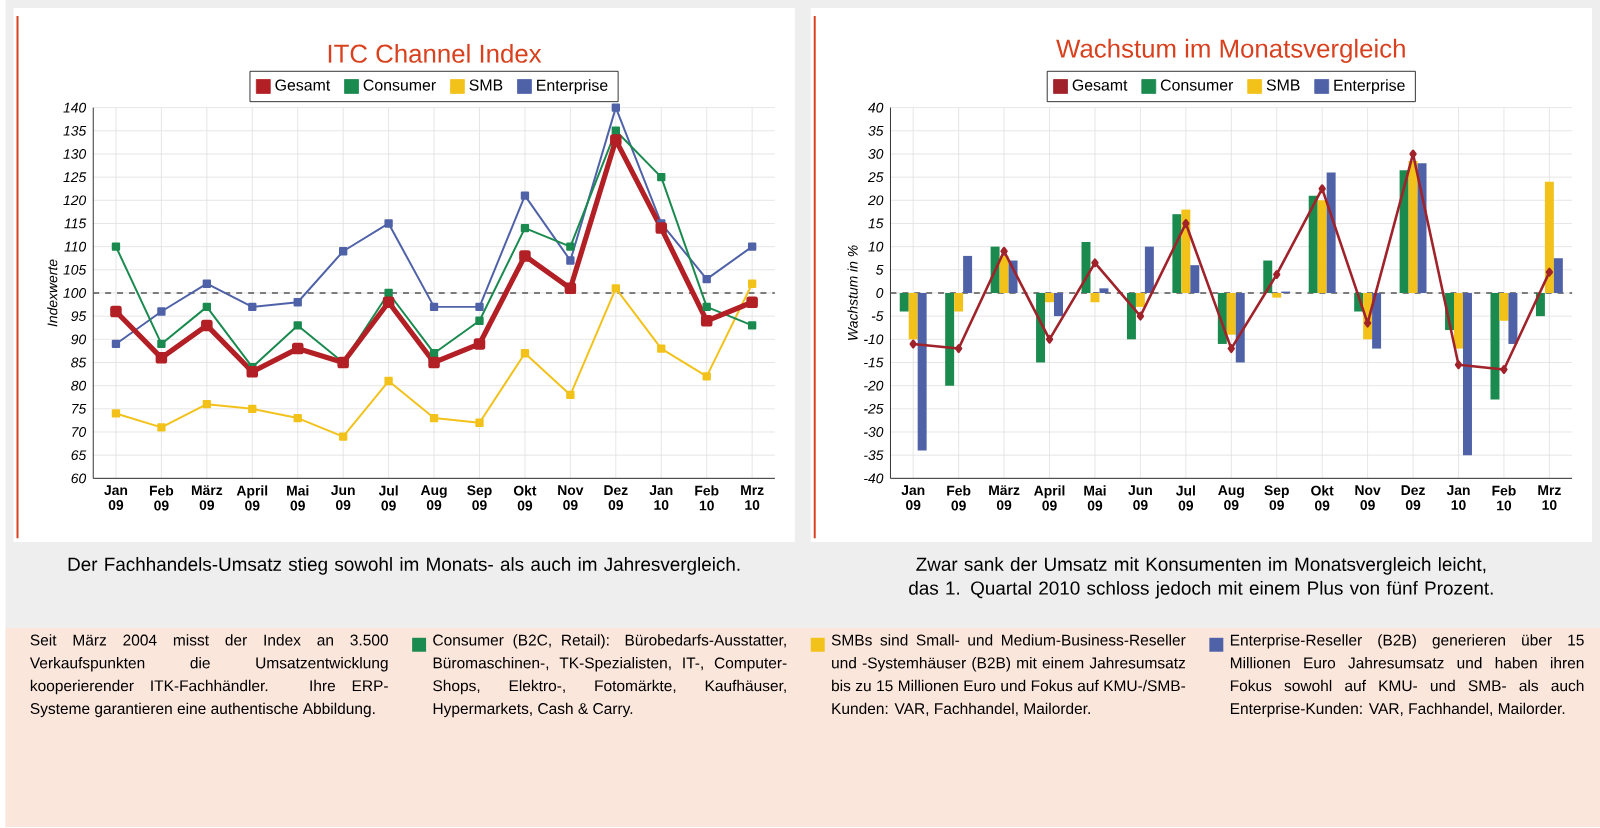 The height and width of the screenshot is (828, 1600). Describe the element at coordinates (435, 54) in the screenshot. I see `chart-title: ITC Channel Index` at that location.